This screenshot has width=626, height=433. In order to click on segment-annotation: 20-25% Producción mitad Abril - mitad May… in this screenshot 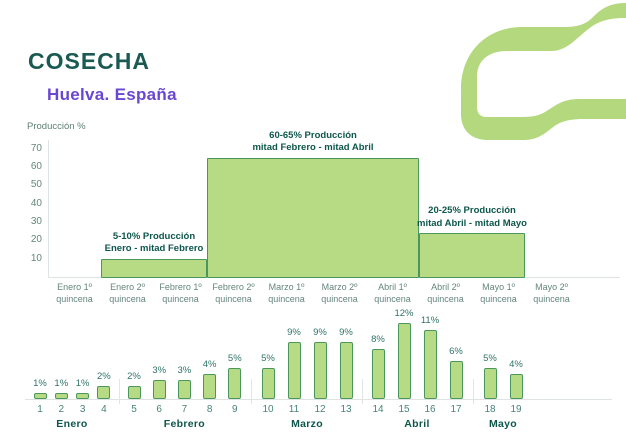, I will do `click(472, 217)`.